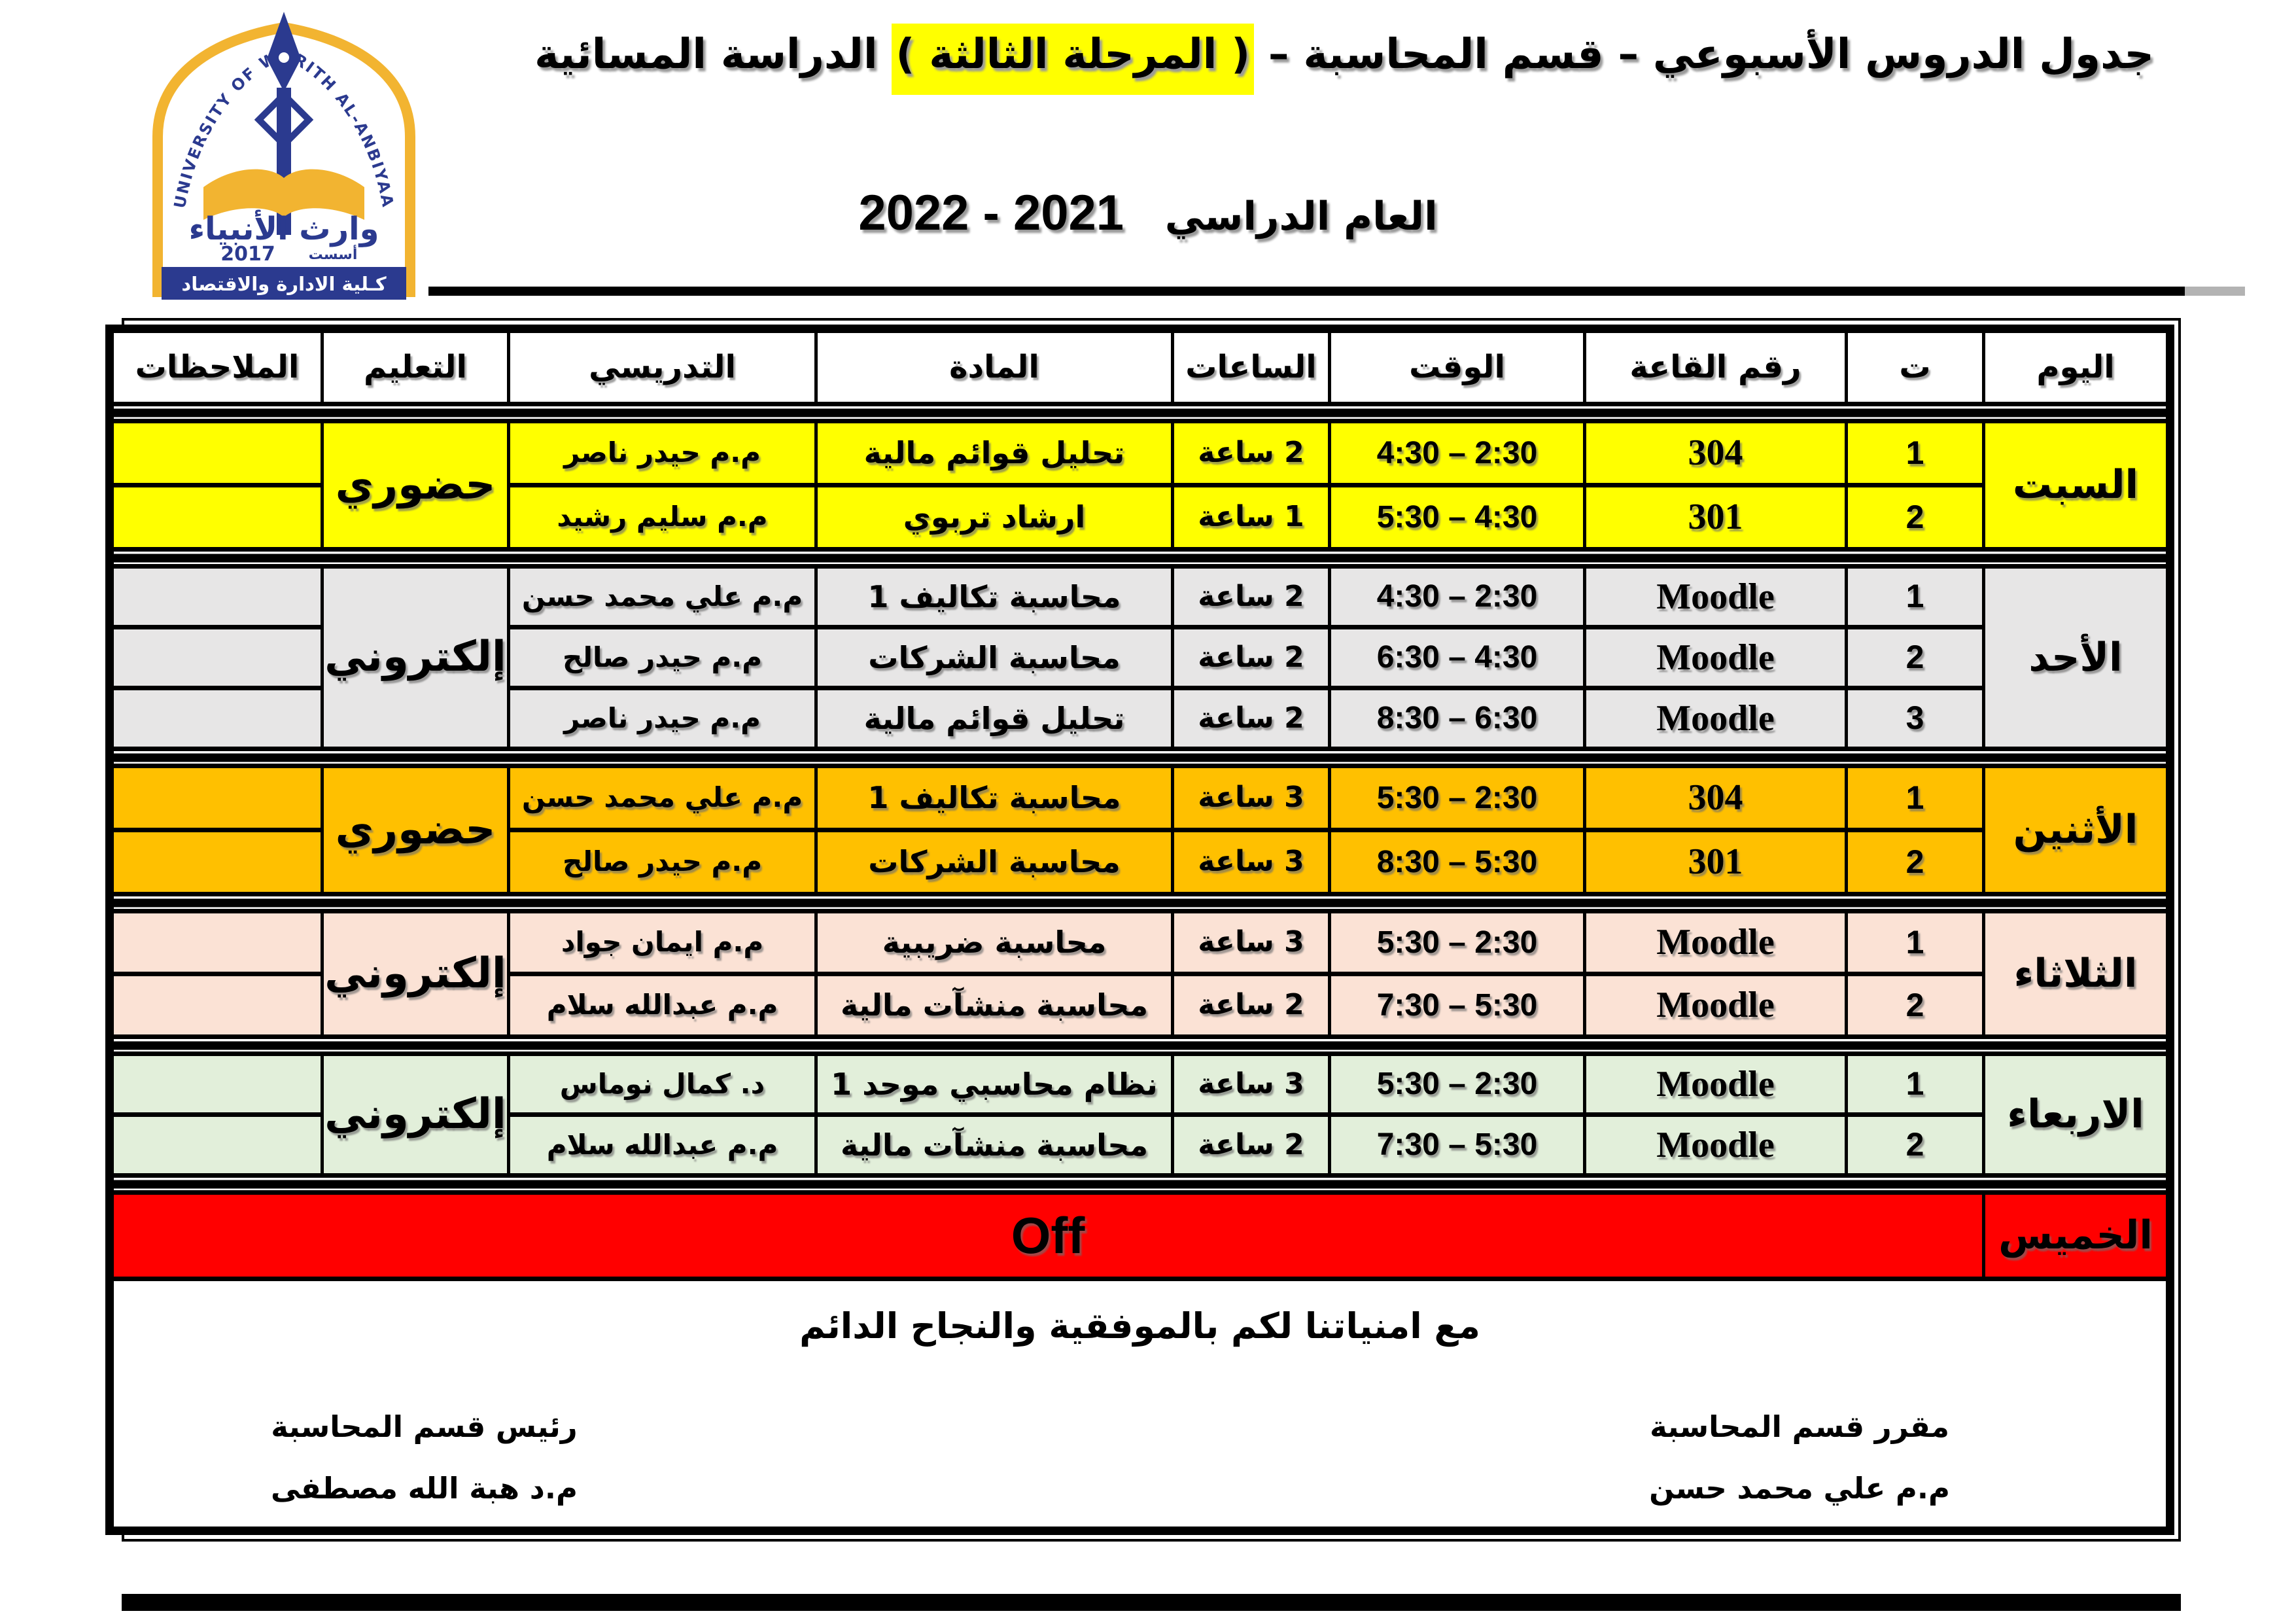 The width and height of the screenshot is (2296, 1624). Describe the element at coordinates (1915, 366) in the screenshot. I see `col-header-no: ت` at that location.